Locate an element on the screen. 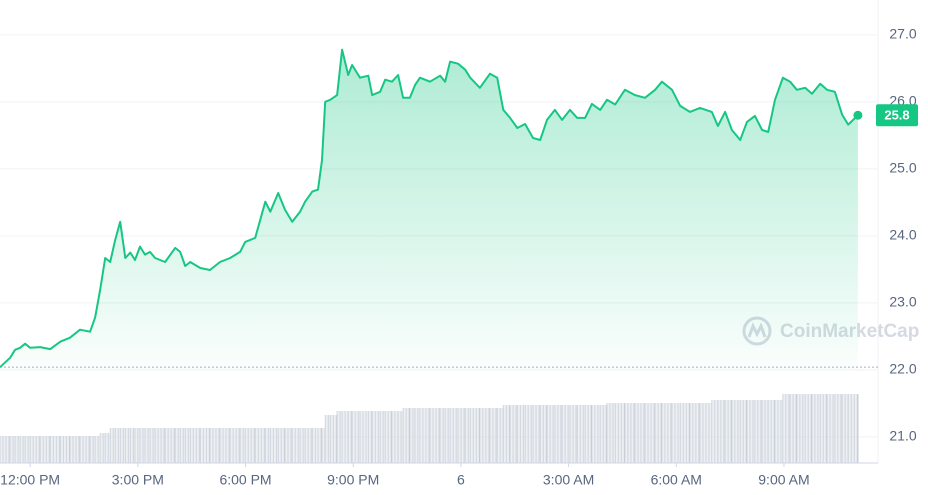  y-tick-label: 27.0 is located at coordinates (902, 34).